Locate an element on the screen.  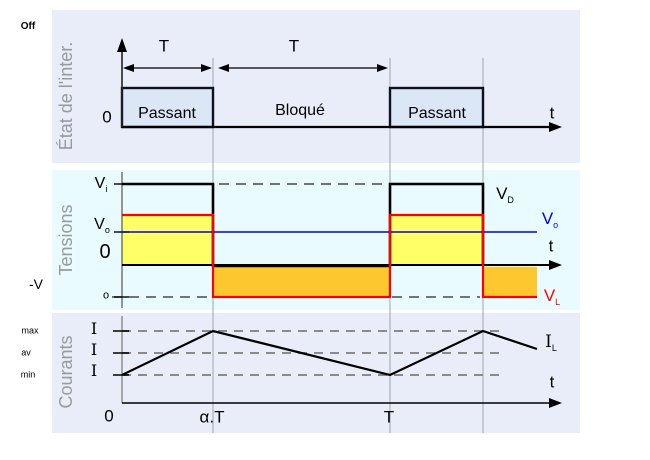
period-label-2: T is located at coordinates (294, 46).